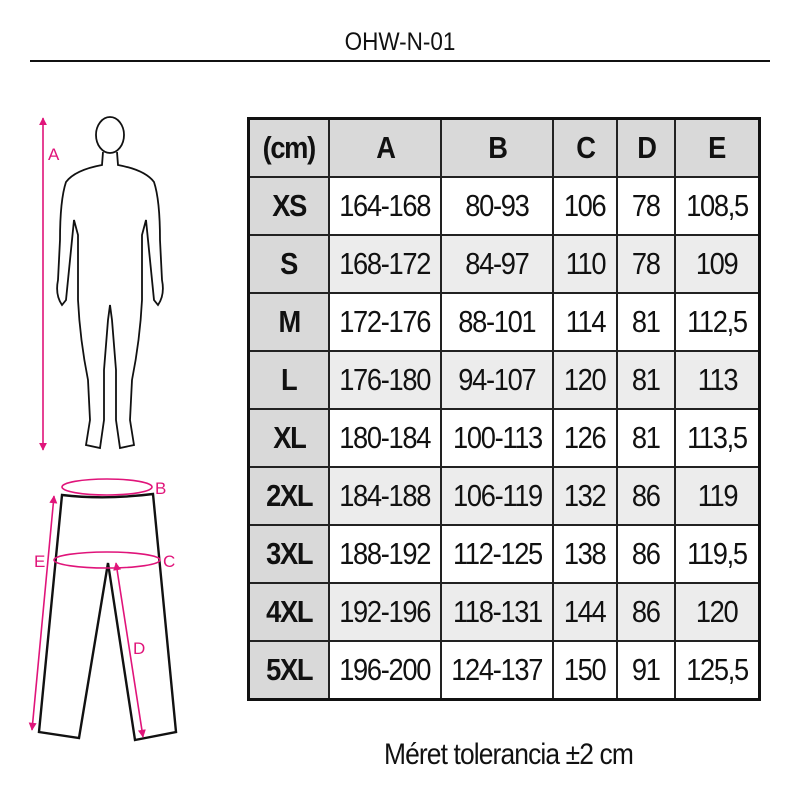  I want to click on table-row: 5XL 196-200 124-137 150 91 125,5, so click(504, 670).